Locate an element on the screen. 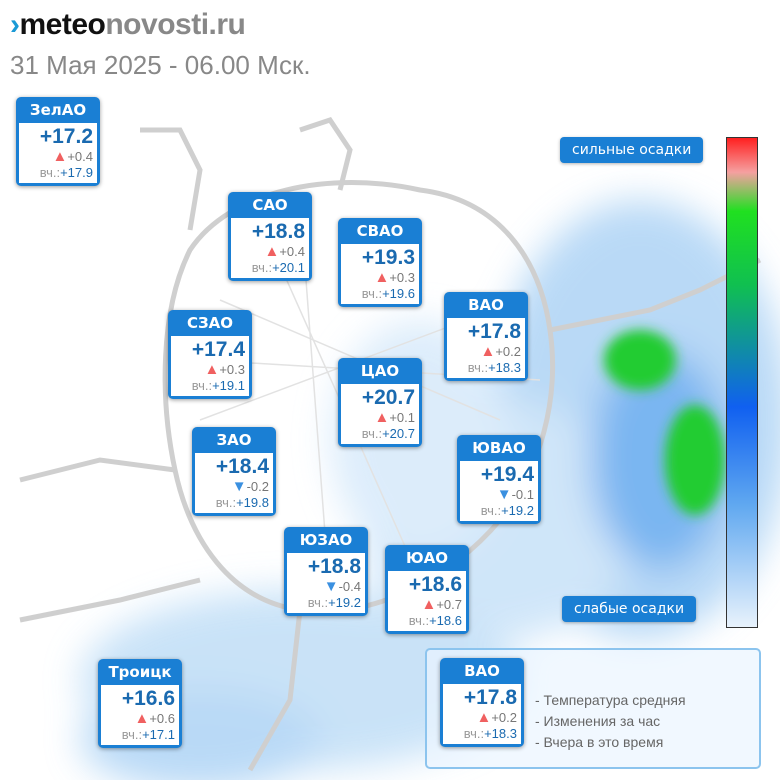  district-card: Троицк +16.6 ▲+0.6 вч.:+17.1 is located at coordinates (140, 703).